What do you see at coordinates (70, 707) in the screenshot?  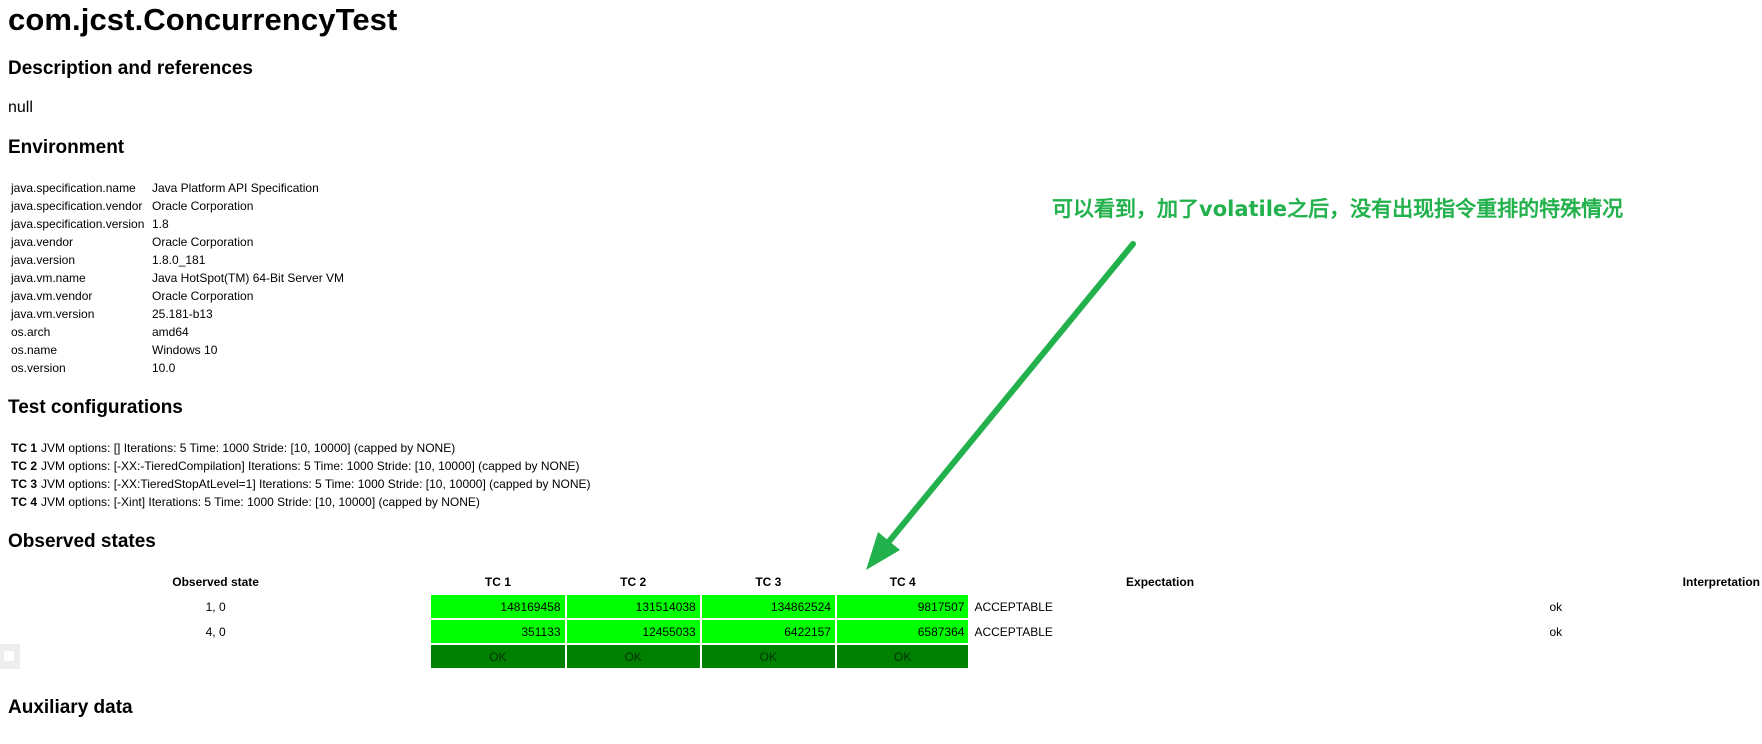 I see `section-auxiliary-heading: Auxiliary data` at bounding box center [70, 707].